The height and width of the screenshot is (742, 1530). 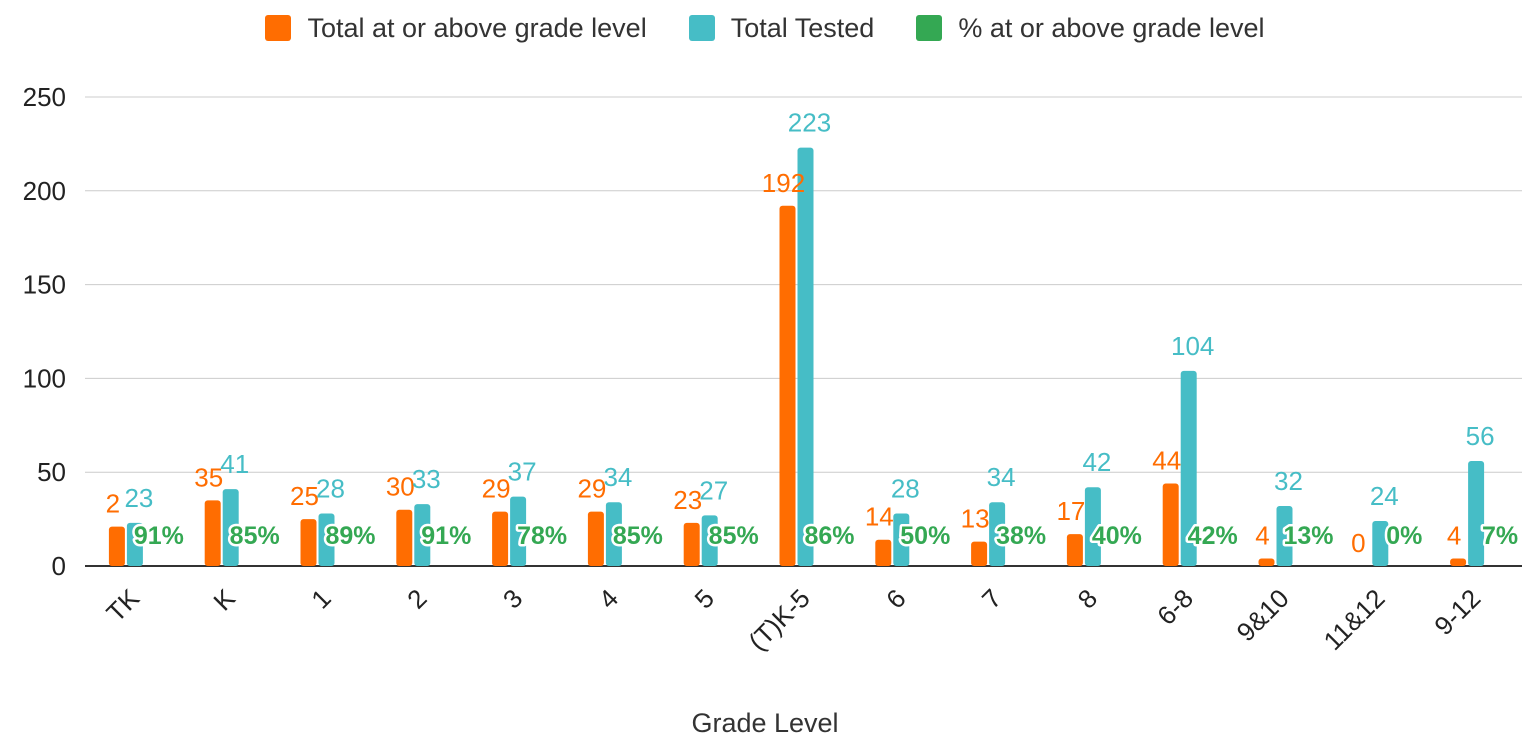 What do you see at coordinates (895, 598) in the screenshot?
I see `x-tick-label: 6` at bounding box center [895, 598].